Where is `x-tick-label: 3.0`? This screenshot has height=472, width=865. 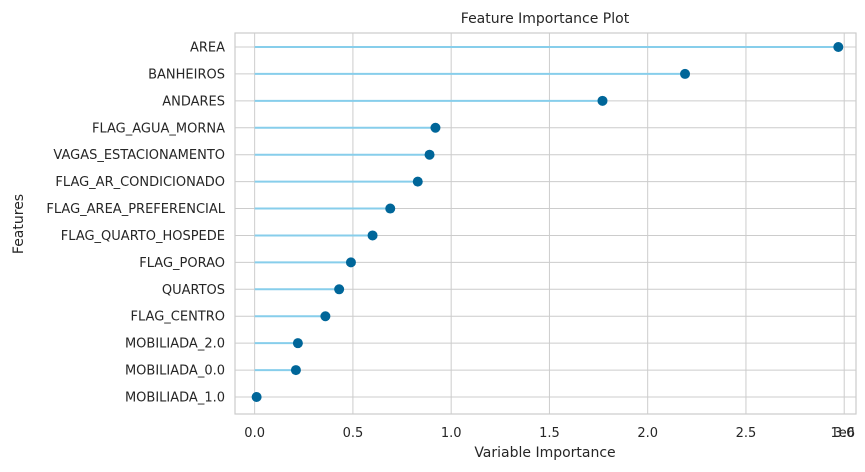 x-tick-label: 3.0 is located at coordinates (844, 433).